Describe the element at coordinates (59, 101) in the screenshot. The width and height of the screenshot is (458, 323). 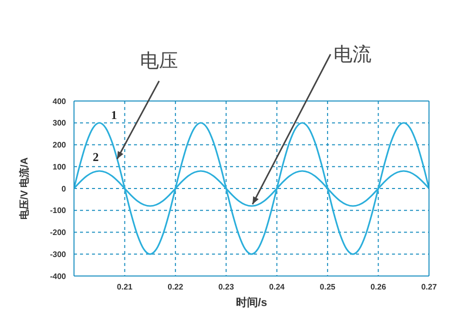
I see `y-tick-label: 400` at that location.